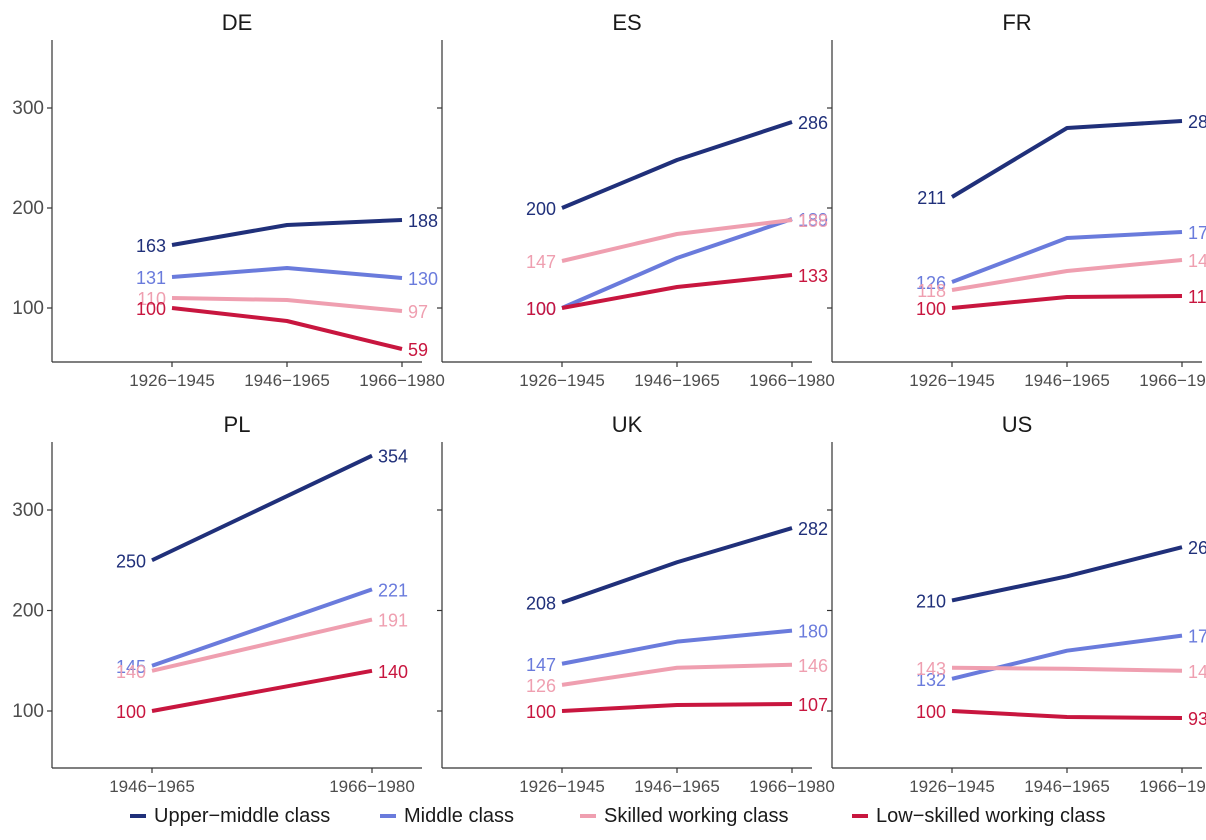 Image resolution: width=1206 pixels, height=840 pixels. What do you see at coordinates (262, 690) in the screenshot?
I see `series-line-pl-low-skilled-working-class` at bounding box center [262, 690].